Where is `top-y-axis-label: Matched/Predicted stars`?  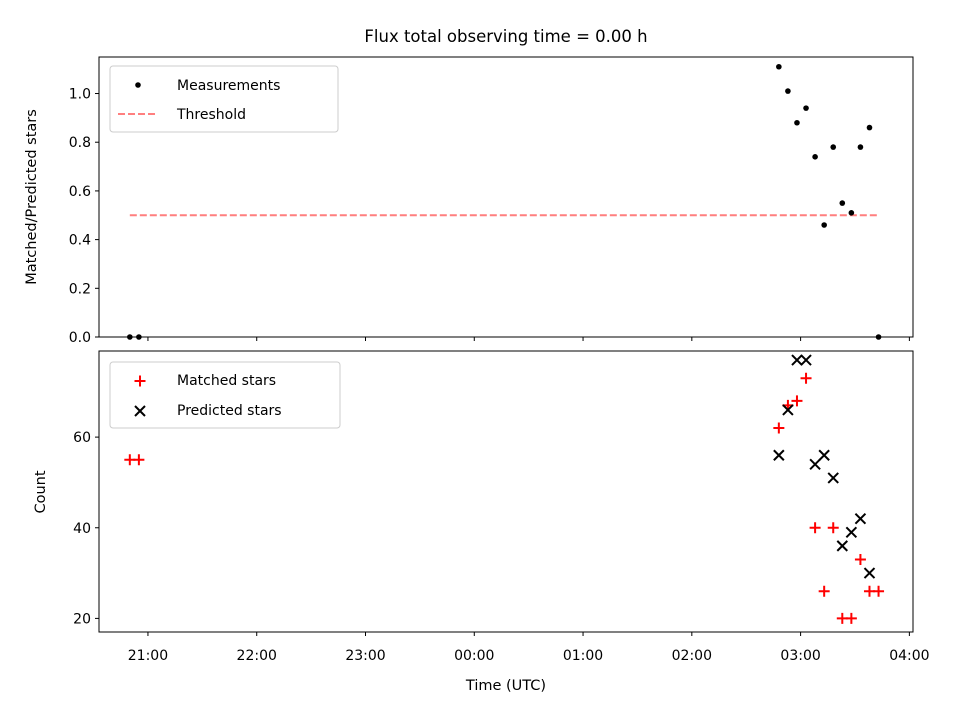
top-y-axis-label: Matched/Predicted stars is located at coordinates (32, 197).